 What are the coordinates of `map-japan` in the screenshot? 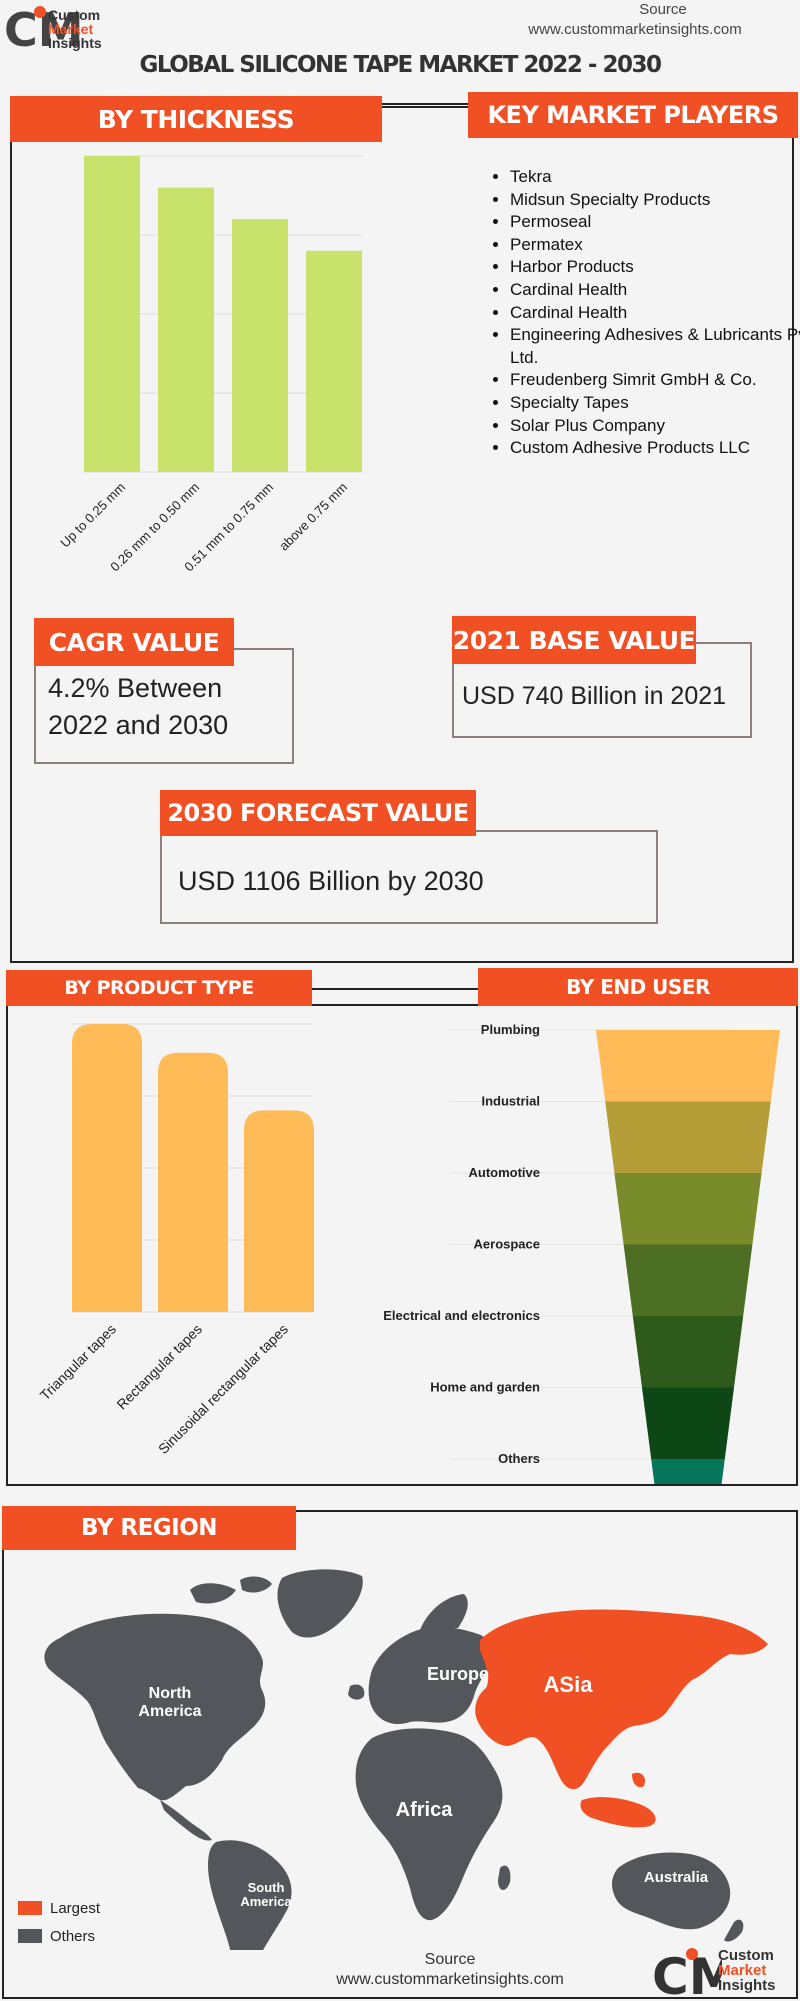 It's located at (682, 1679).